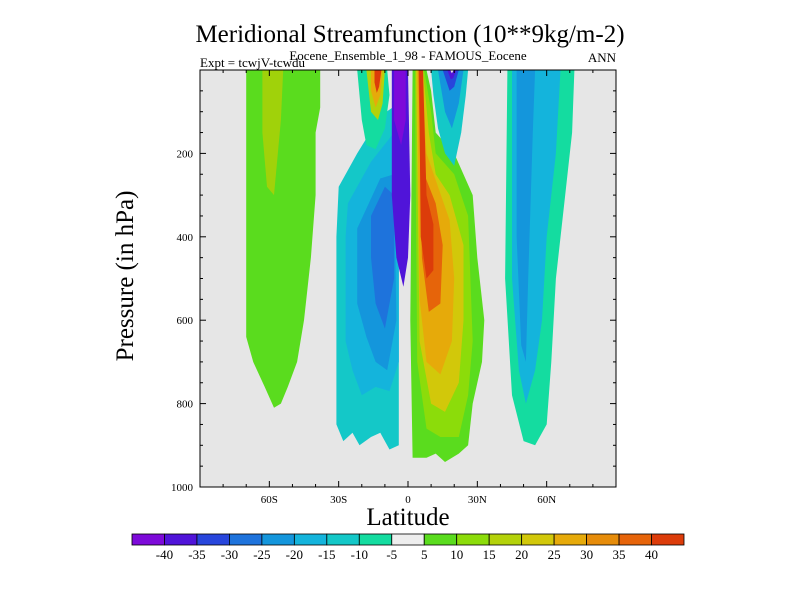 The image size is (800, 600). What do you see at coordinates (196, 554) in the screenshot?
I see `colorbar-label: -35` at bounding box center [196, 554].